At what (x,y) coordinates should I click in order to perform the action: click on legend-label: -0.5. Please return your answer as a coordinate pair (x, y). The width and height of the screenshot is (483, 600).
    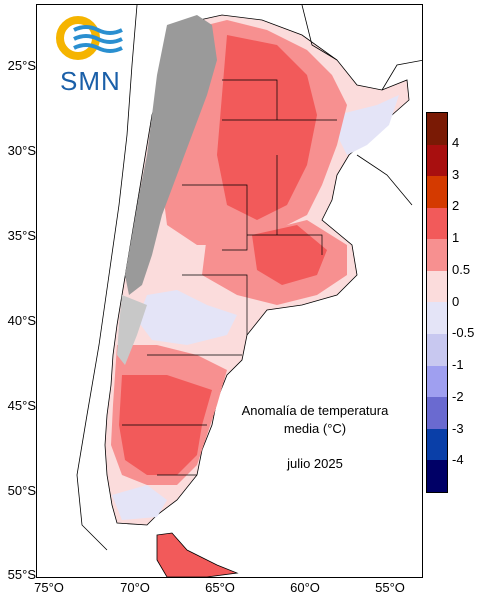
    Looking at the image, I should click on (463, 333).